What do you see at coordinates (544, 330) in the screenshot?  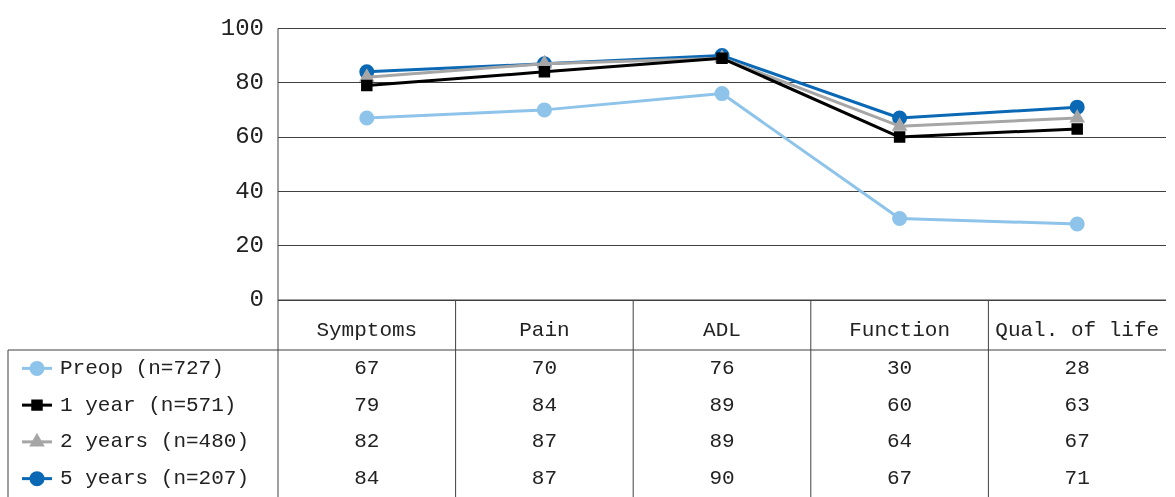 I see `x-tick-label: Pain` at bounding box center [544, 330].